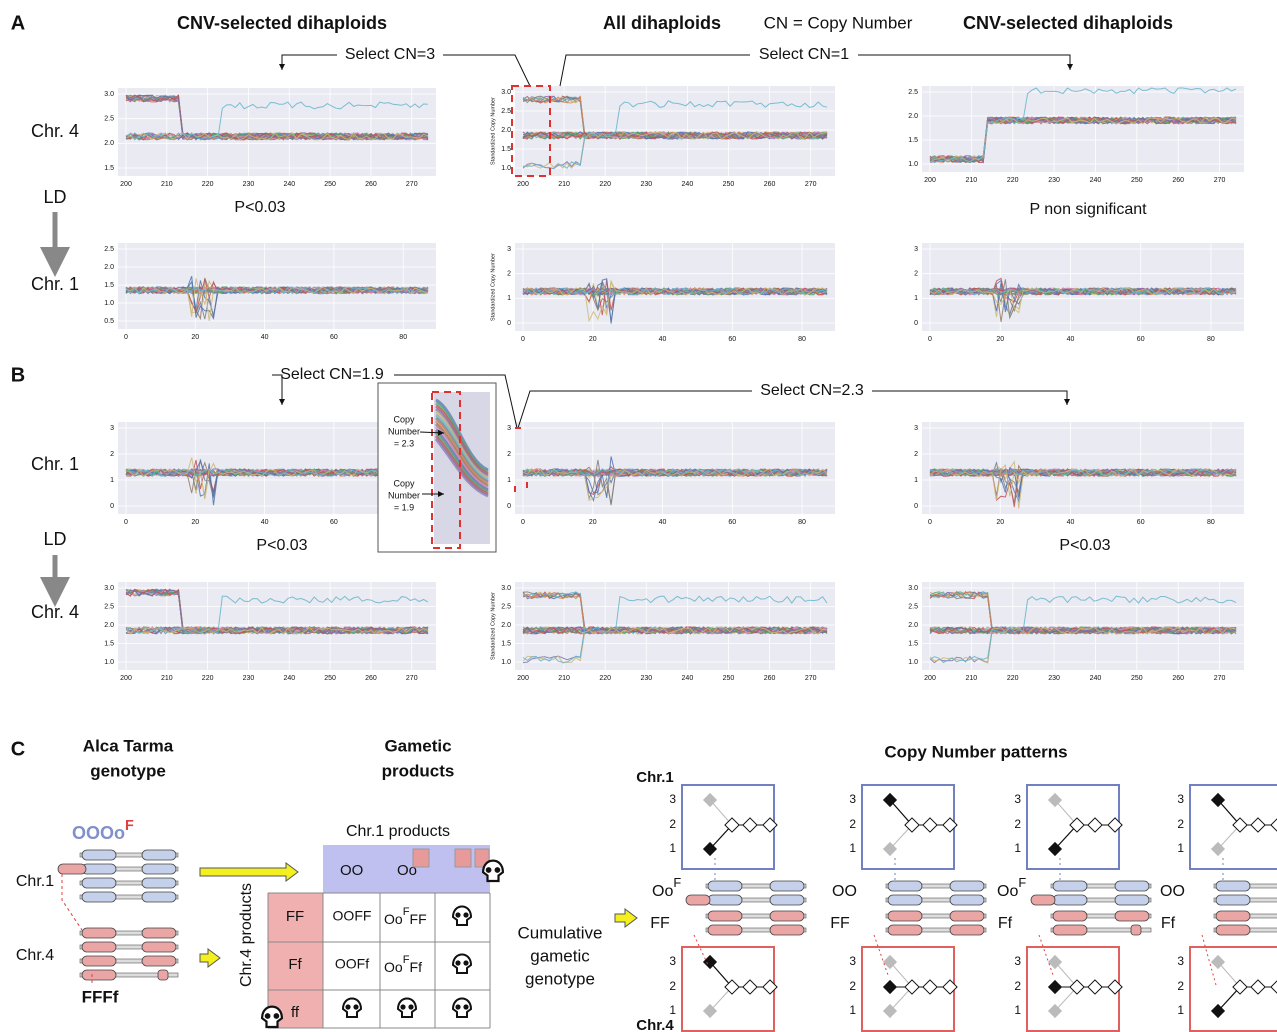 The height and width of the screenshot is (1032, 1277). I want to click on y-tick-label: 3.0, so click(506, 92).